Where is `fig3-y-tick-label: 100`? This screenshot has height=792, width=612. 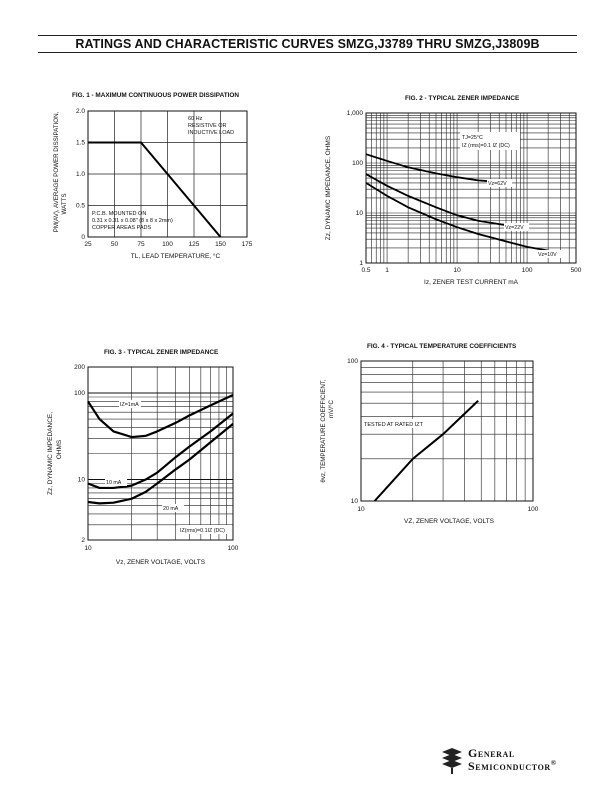 fig3-y-tick-label: 100 is located at coordinates (79, 393).